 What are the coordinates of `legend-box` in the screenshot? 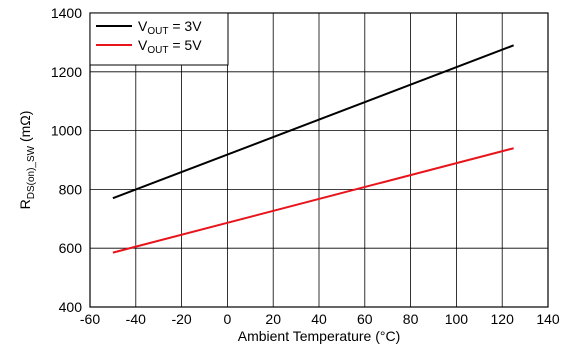 It's located at (159, 39).